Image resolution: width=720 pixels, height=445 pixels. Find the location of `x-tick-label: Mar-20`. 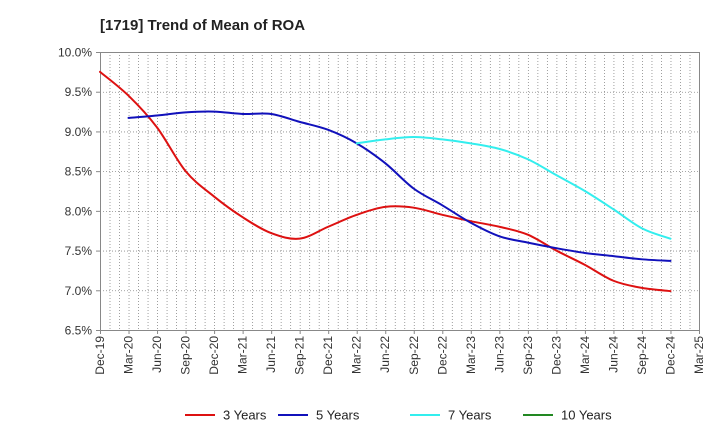

x-tick-label: Mar-20 is located at coordinates (129, 355).